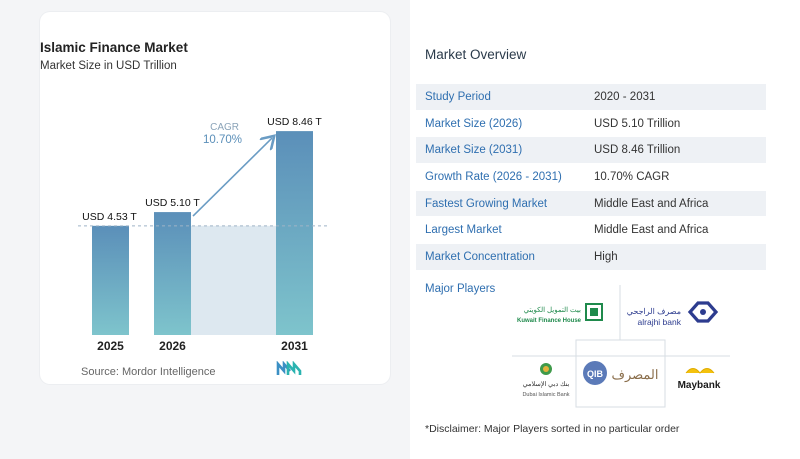  What do you see at coordinates (172, 273) in the screenshot?
I see `bar-2026` at bounding box center [172, 273].